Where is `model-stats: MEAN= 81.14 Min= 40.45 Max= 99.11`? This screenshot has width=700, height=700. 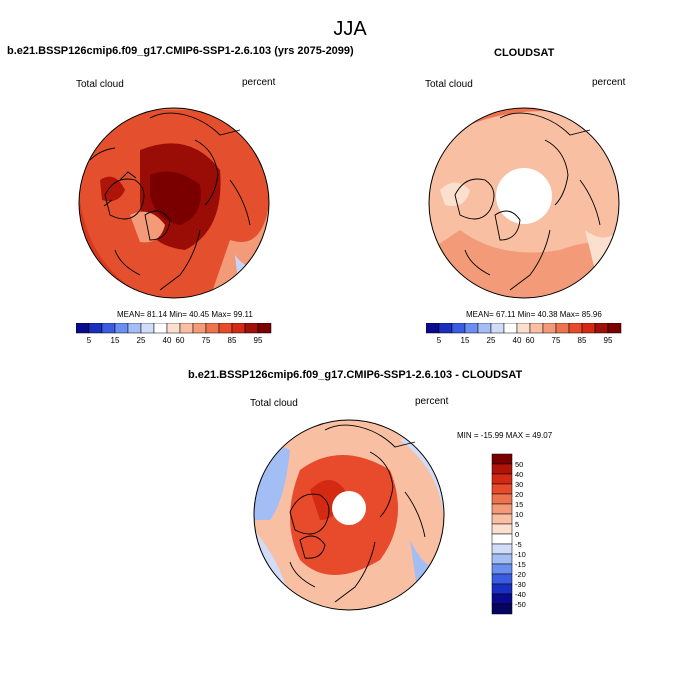 model-stats: MEAN= 81.14 Min= 40.45 Max= 99.11 is located at coordinates (185, 314).